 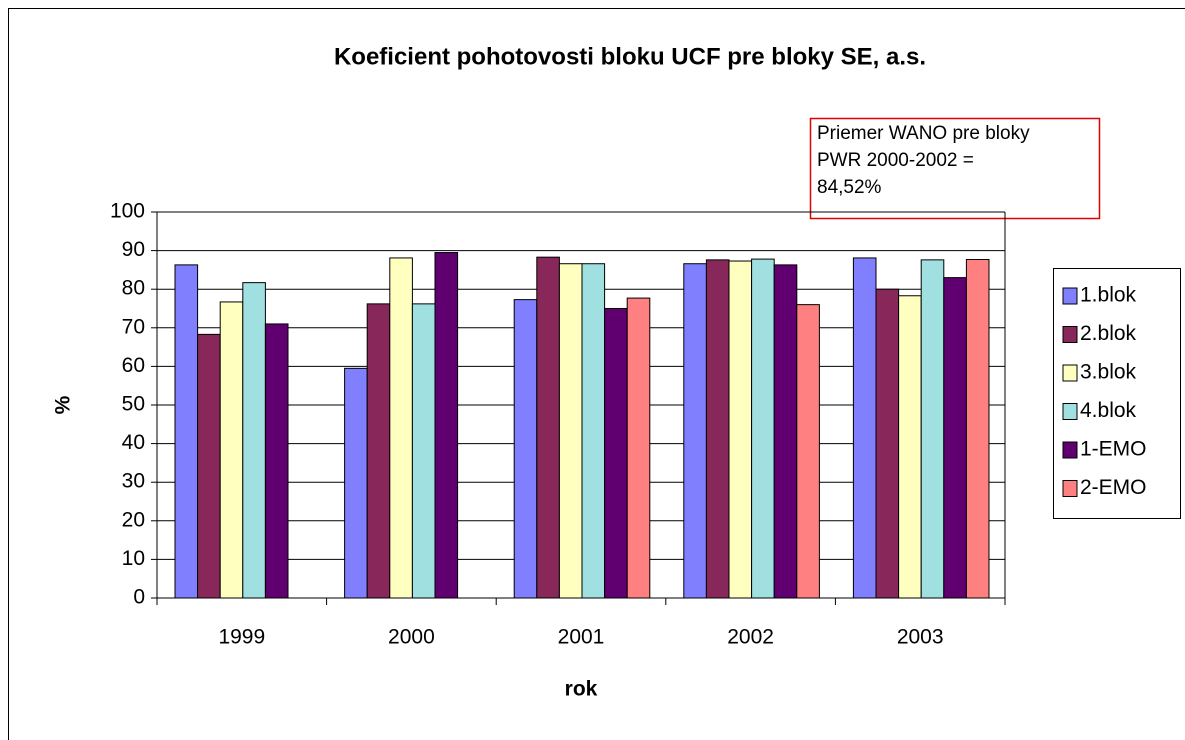 What do you see at coordinates (581, 689) in the screenshot?
I see `x-axis-label: rok` at bounding box center [581, 689].